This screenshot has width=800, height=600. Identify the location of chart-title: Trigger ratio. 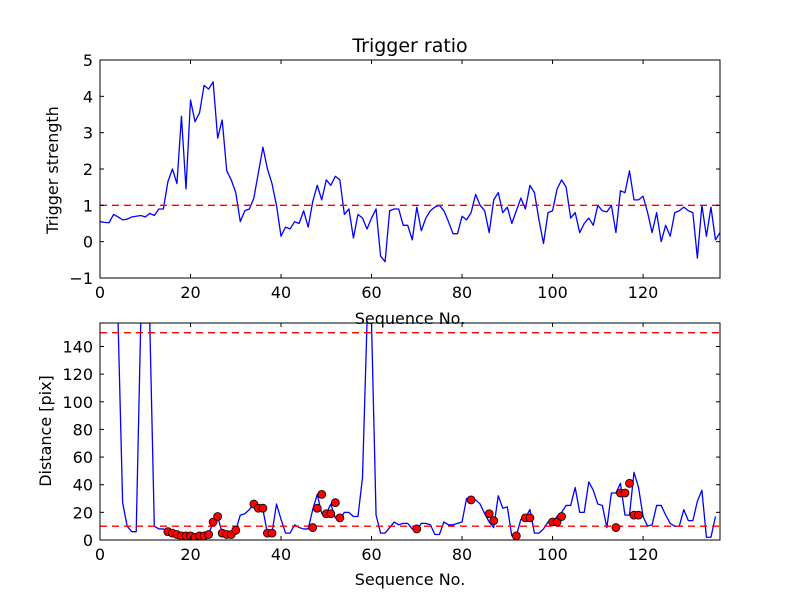
(409, 46).